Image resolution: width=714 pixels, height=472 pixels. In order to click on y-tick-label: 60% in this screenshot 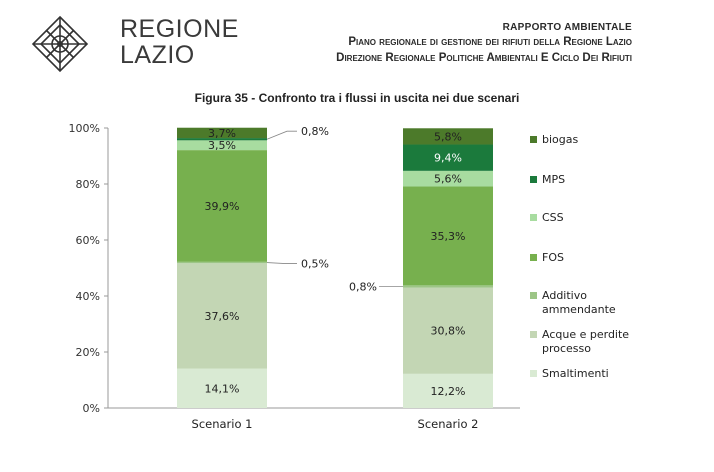, I will do `click(88, 240)`.